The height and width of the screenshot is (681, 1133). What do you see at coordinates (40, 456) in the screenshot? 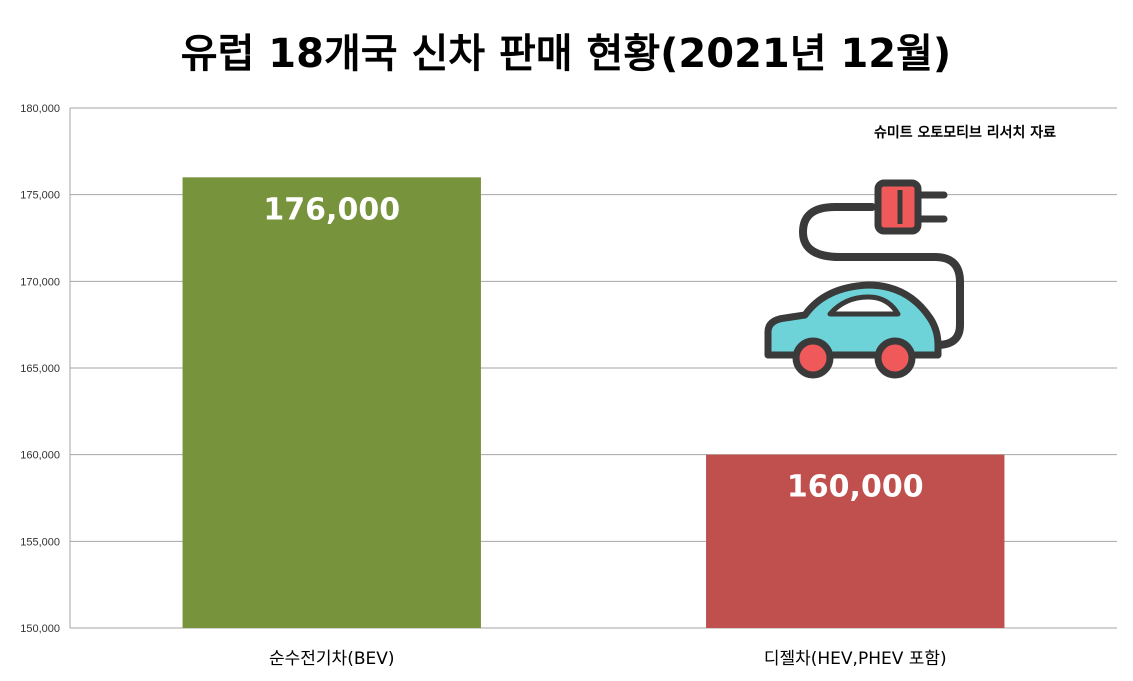
I see `y-tick-label: 160,000` at bounding box center [40, 456].